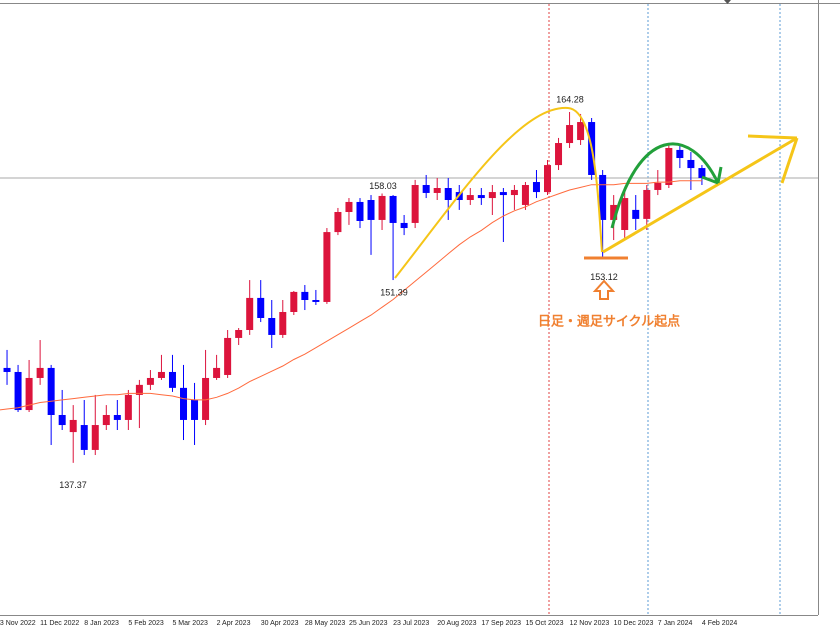  I want to click on x-tick-label: 5 Feb 2023, so click(146, 623).